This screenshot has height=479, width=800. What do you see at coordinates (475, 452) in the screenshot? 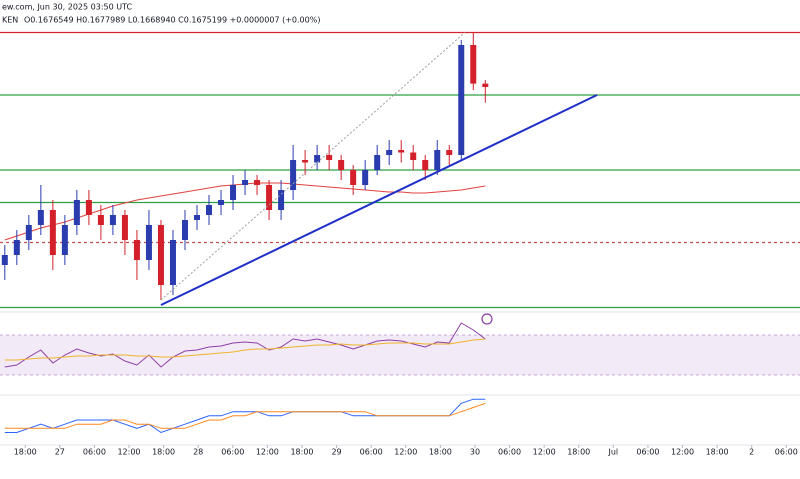
I see `x-tick-label: 30` at bounding box center [475, 452].